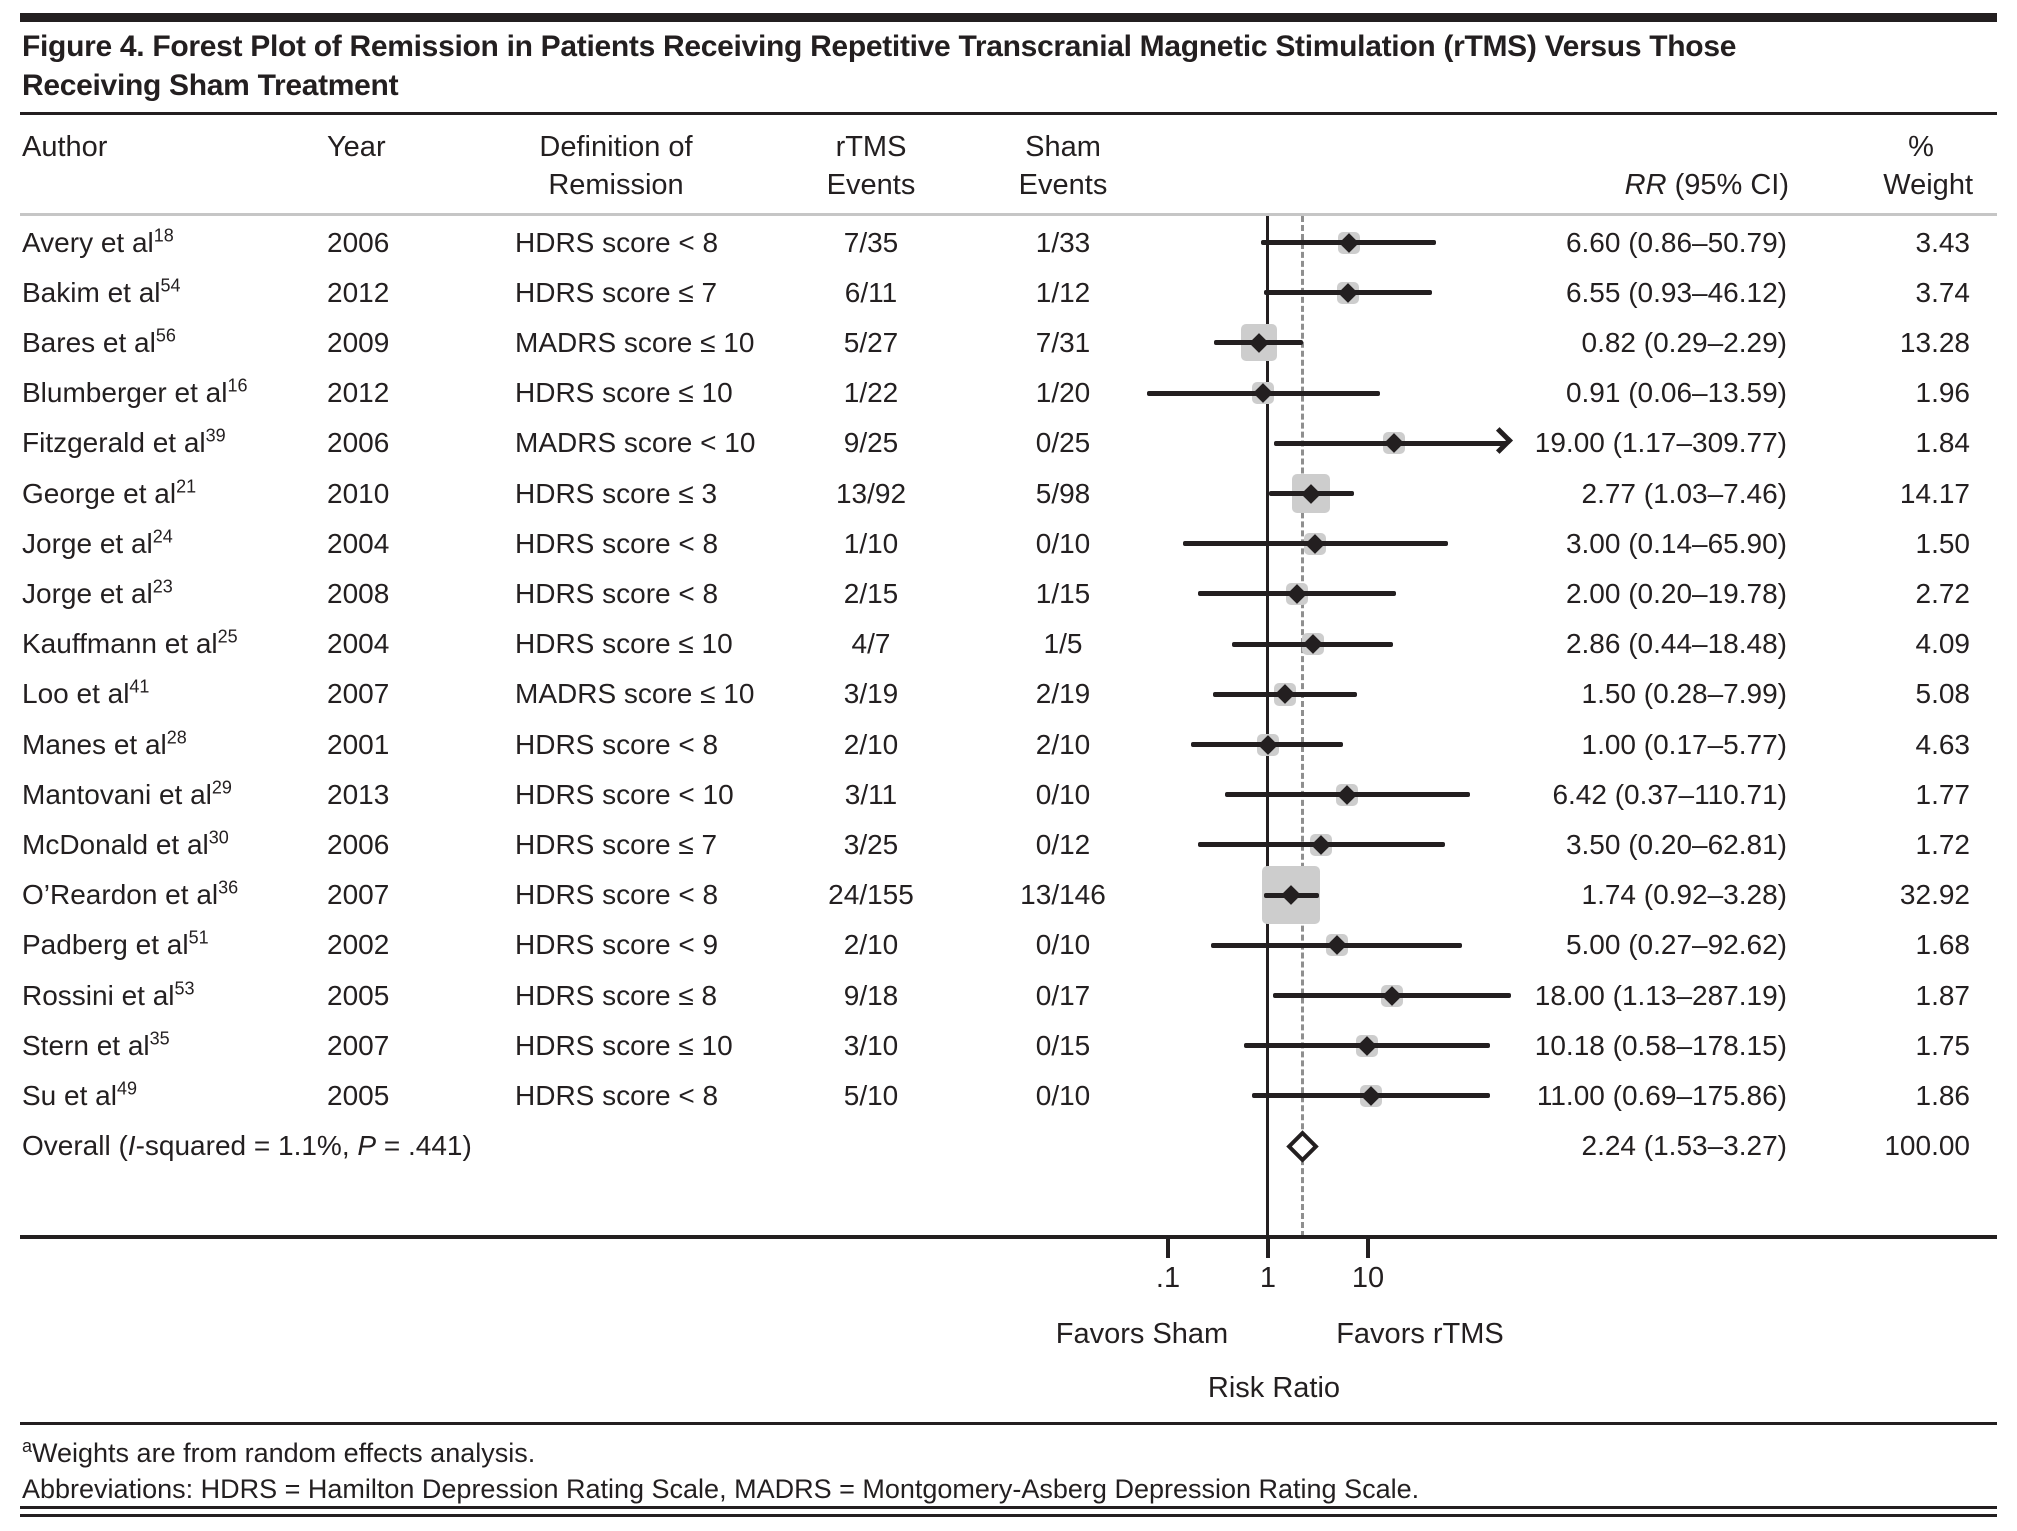 The width and height of the screenshot is (2017, 1531). Describe the element at coordinates (1063, 342) in the screenshot. I see `sham-events-value: 7/31` at that location.